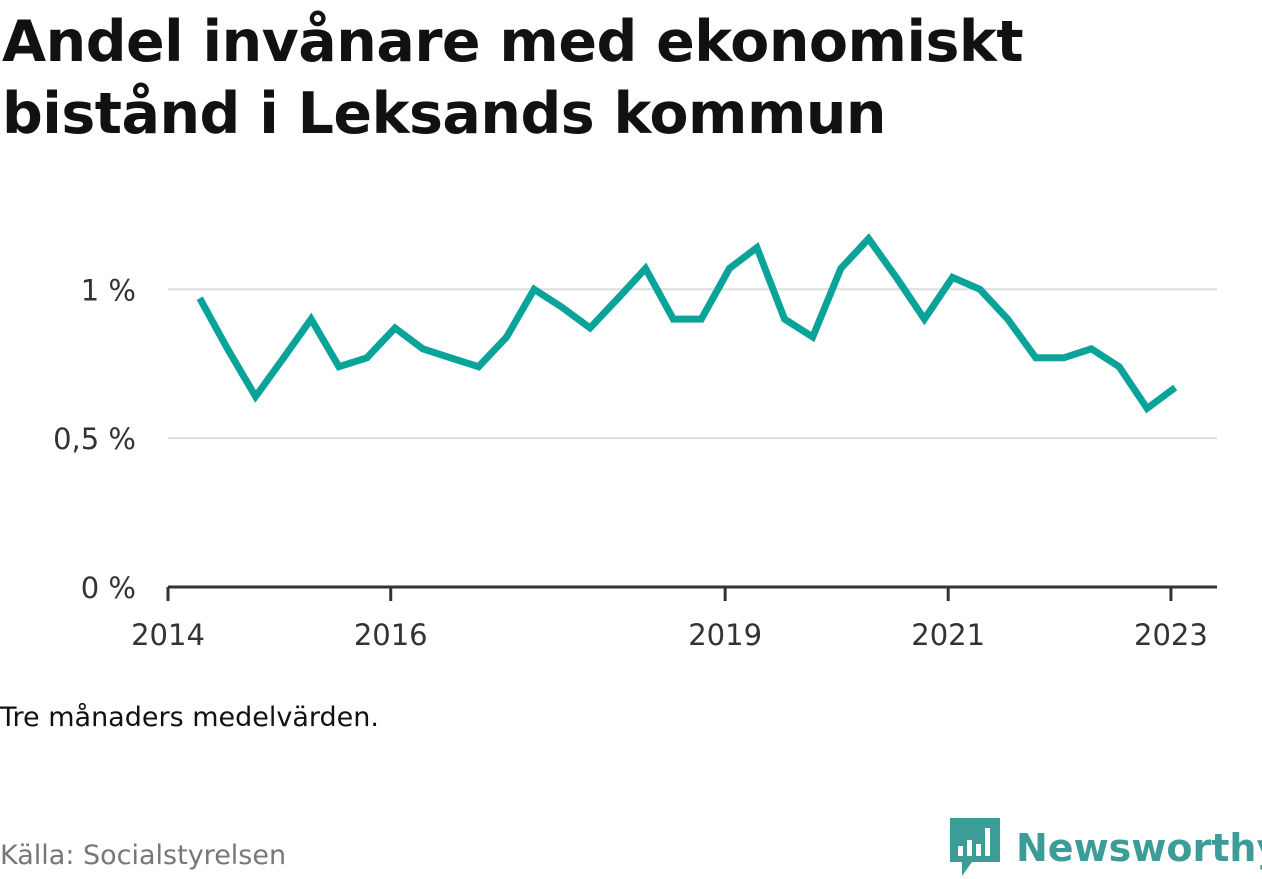 The width and height of the screenshot is (1262, 879). I want to click on x-tick-label: 2023, so click(1171, 635).